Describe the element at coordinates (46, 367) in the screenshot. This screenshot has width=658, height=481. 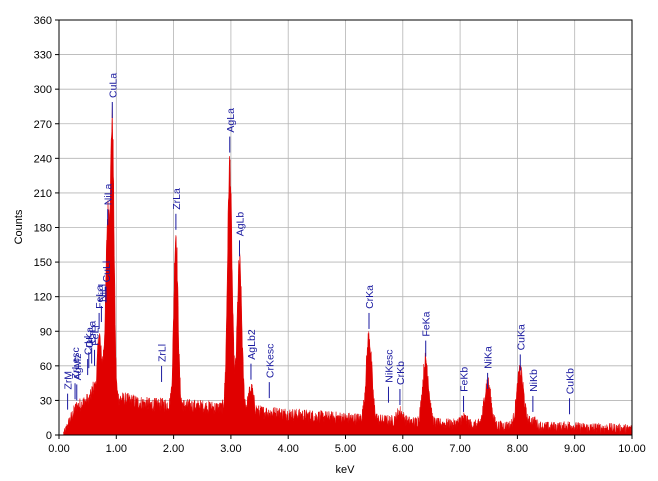
I see `y-tick-label: 60` at that location.